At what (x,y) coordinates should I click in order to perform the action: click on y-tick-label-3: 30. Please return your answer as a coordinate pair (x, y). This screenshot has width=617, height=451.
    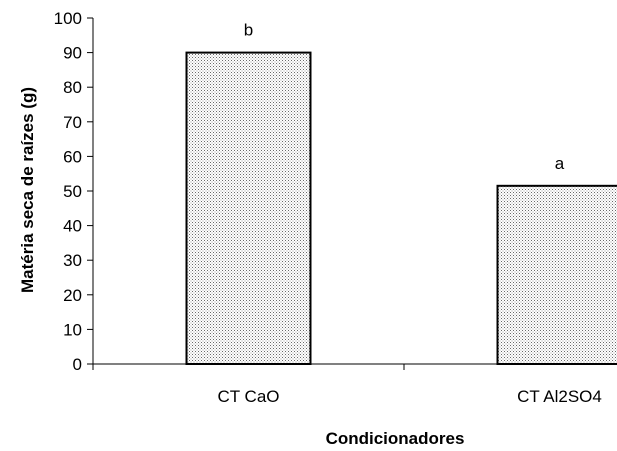
    Looking at the image, I should click on (72, 260).